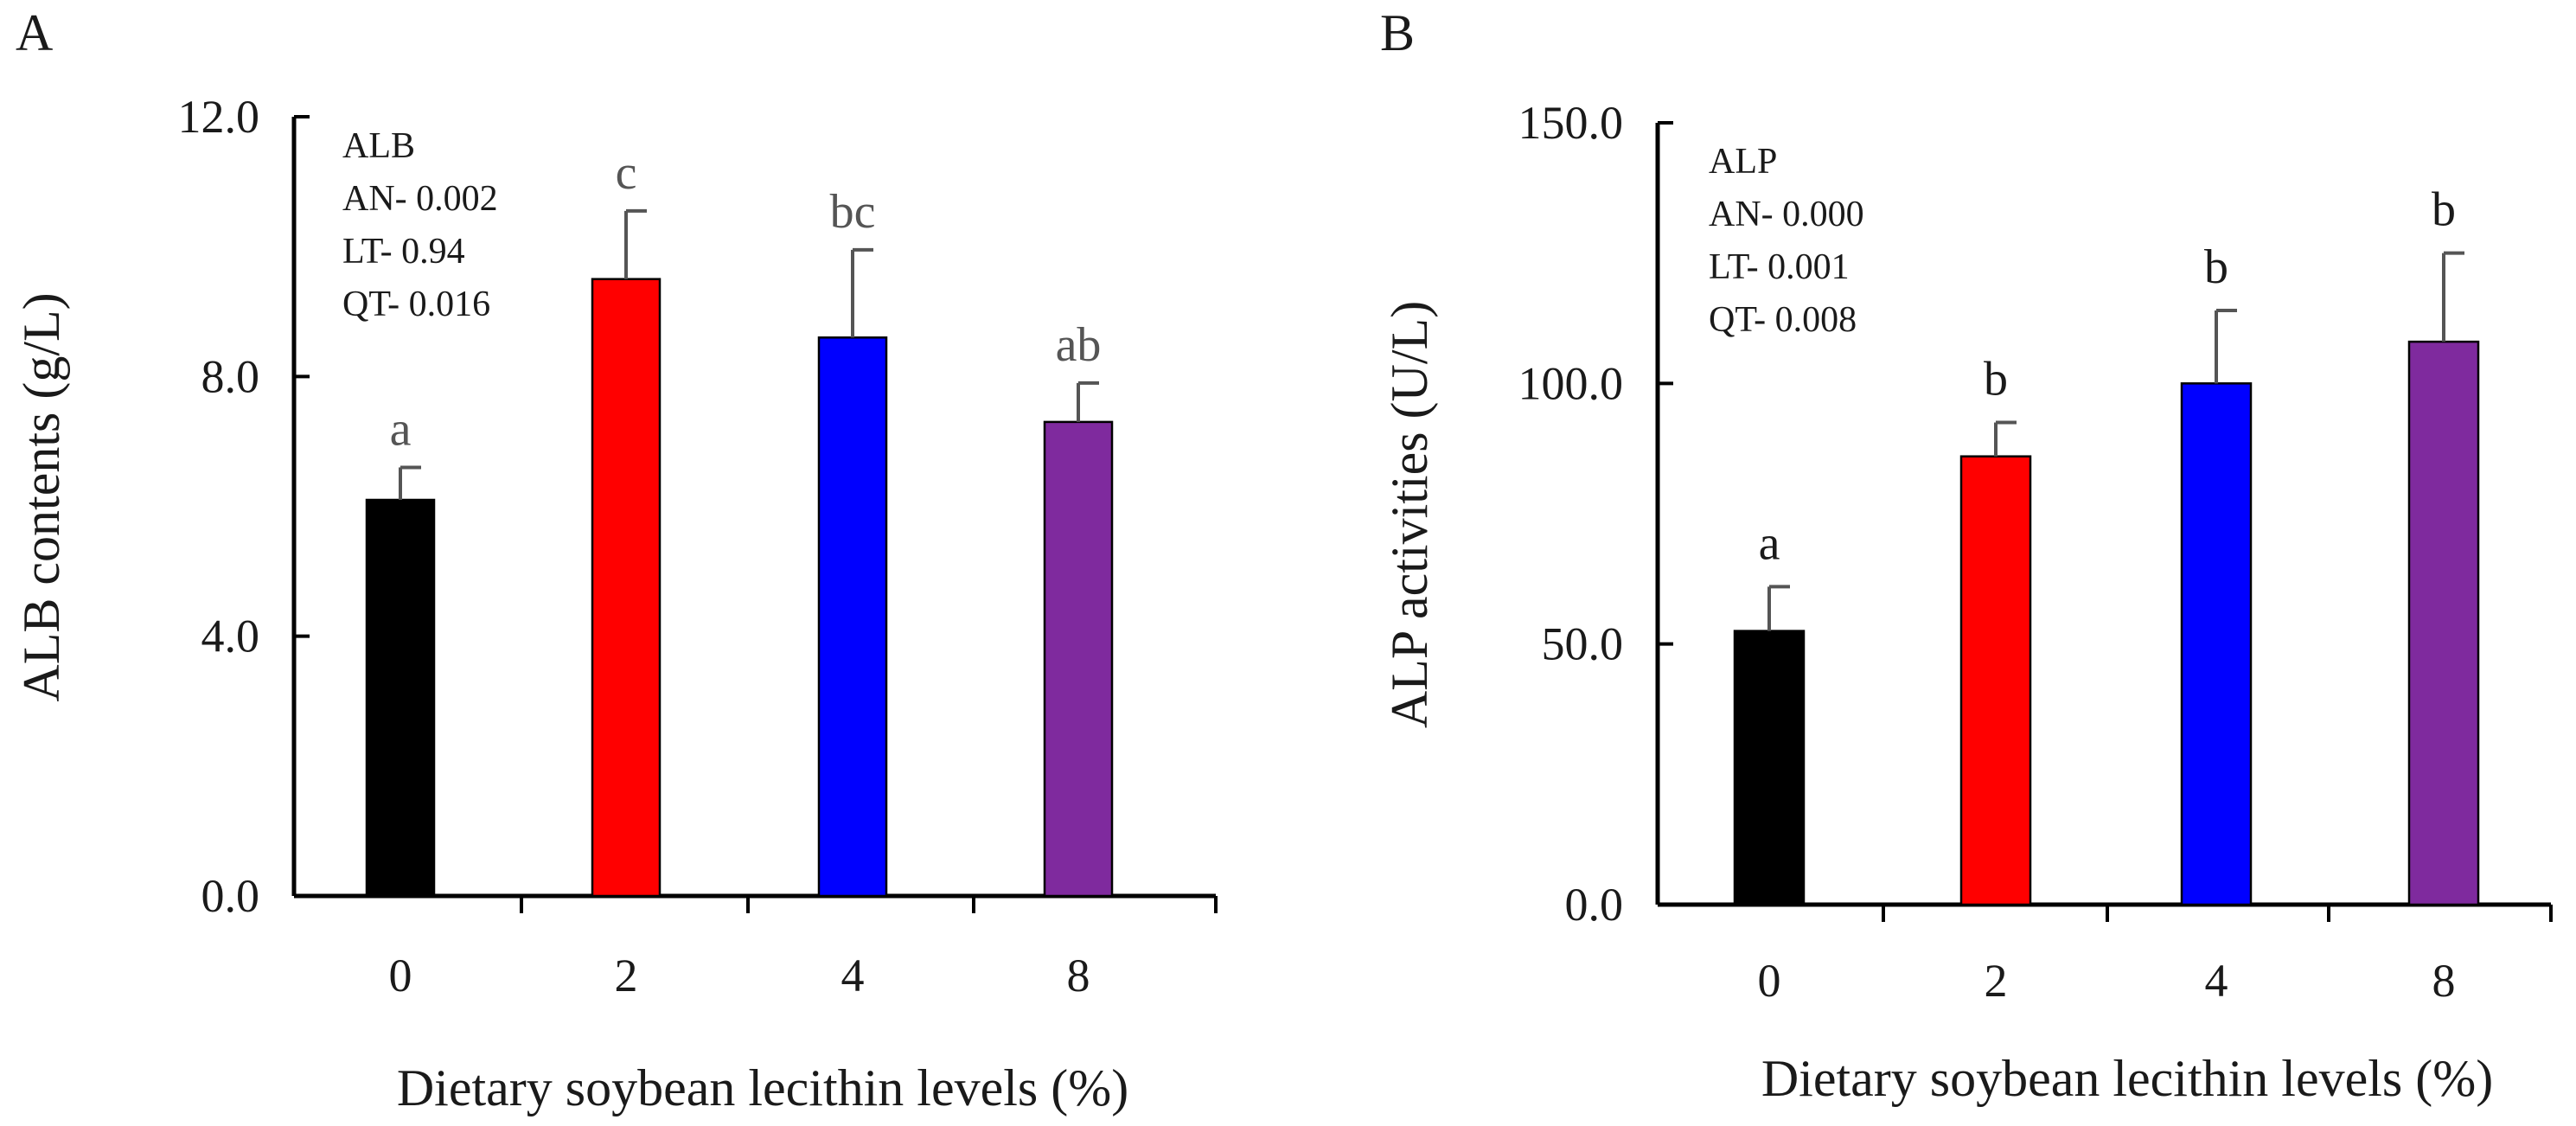 The height and width of the screenshot is (1126, 2576). What do you see at coordinates (1596, 514) in the screenshot?
I see `y-ticks: 0.0 50.0 100.0 150.0` at bounding box center [1596, 514].